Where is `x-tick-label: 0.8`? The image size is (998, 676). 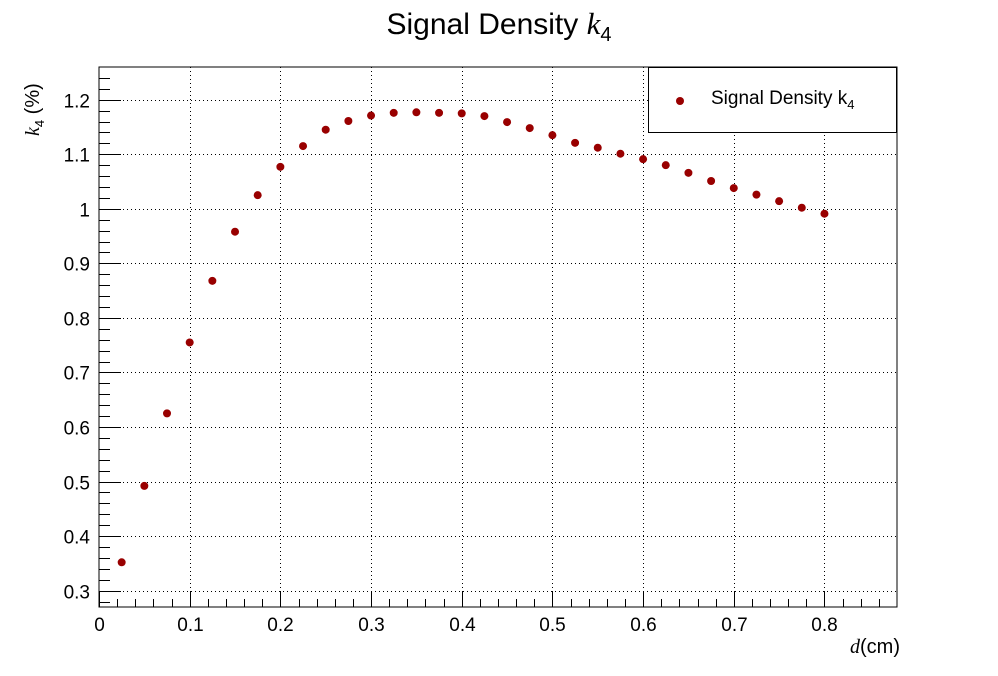
x-tick-label: 0.8 is located at coordinates (824, 625).